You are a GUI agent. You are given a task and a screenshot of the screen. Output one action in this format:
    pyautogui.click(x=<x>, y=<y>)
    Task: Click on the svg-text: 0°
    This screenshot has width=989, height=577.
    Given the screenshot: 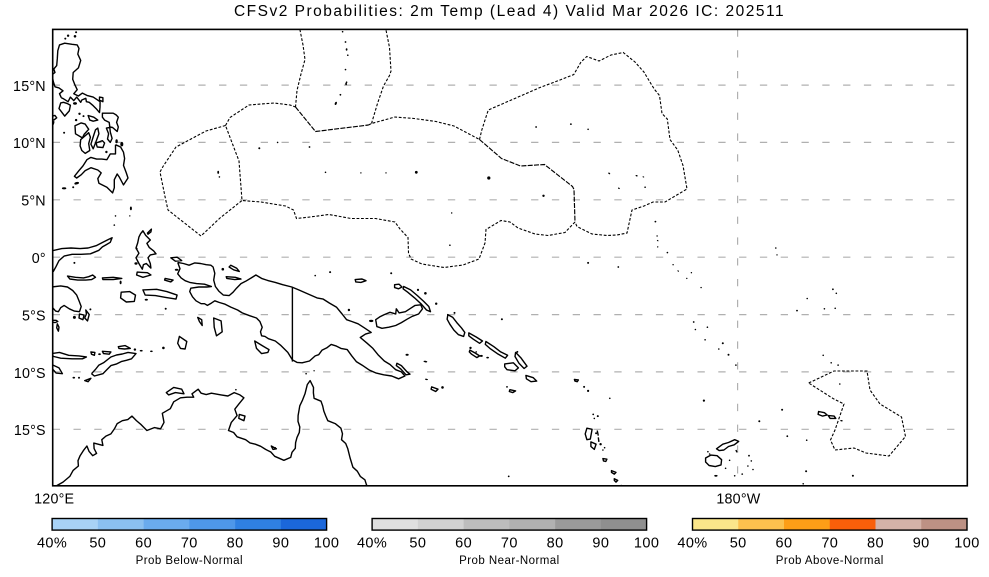 What is the action you would take?
    pyautogui.click(x=39, y=259)
    